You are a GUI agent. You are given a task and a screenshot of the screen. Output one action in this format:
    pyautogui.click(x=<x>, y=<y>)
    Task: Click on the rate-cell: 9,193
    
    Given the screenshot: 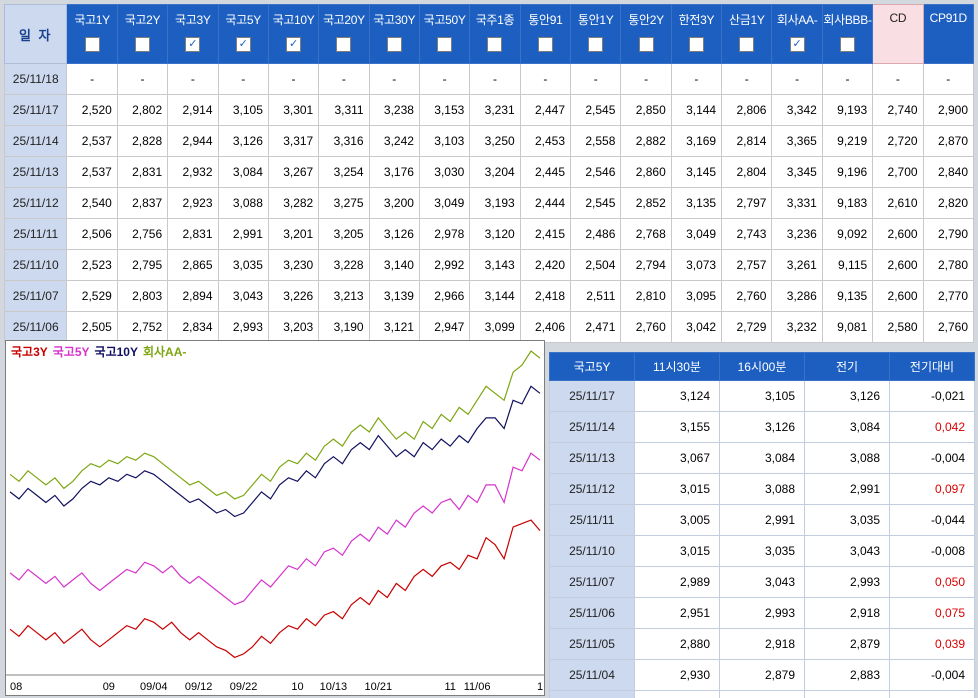 What is the action you would take?
    pyautogui.click(x=847, y=110)
    